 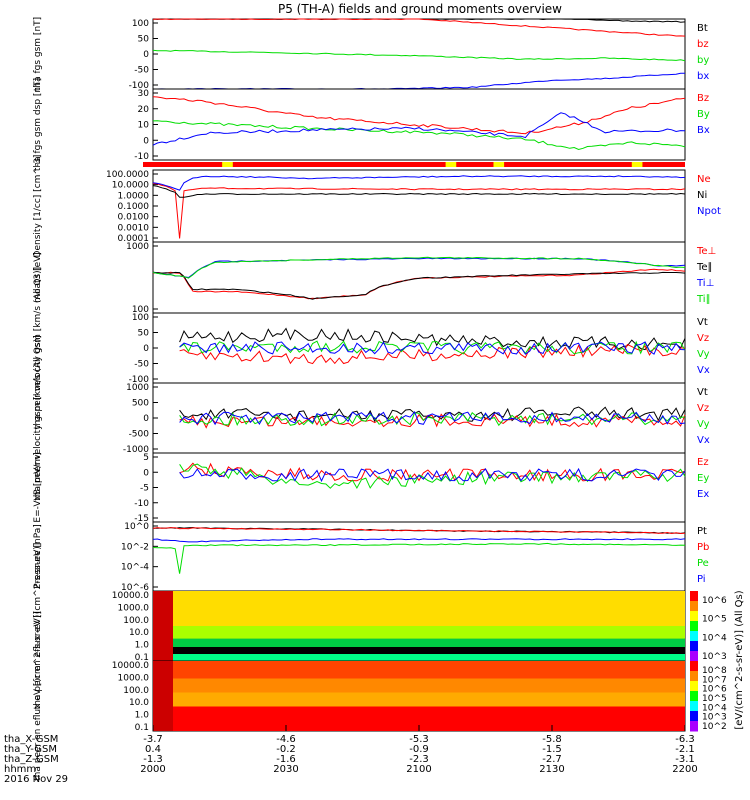 What do you see at coordinates (152, 769) in the screenshot?
I see `x-tick-label: 2000` at bounding box center [152, 769].